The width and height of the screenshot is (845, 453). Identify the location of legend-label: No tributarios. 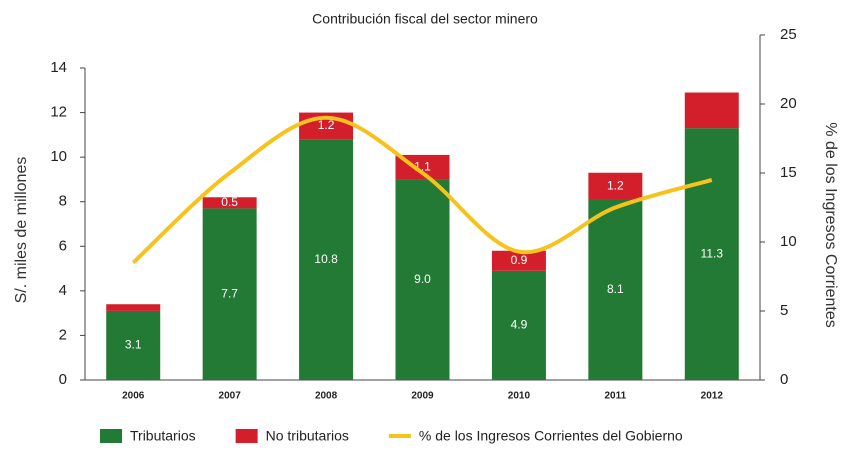
(307, 436).